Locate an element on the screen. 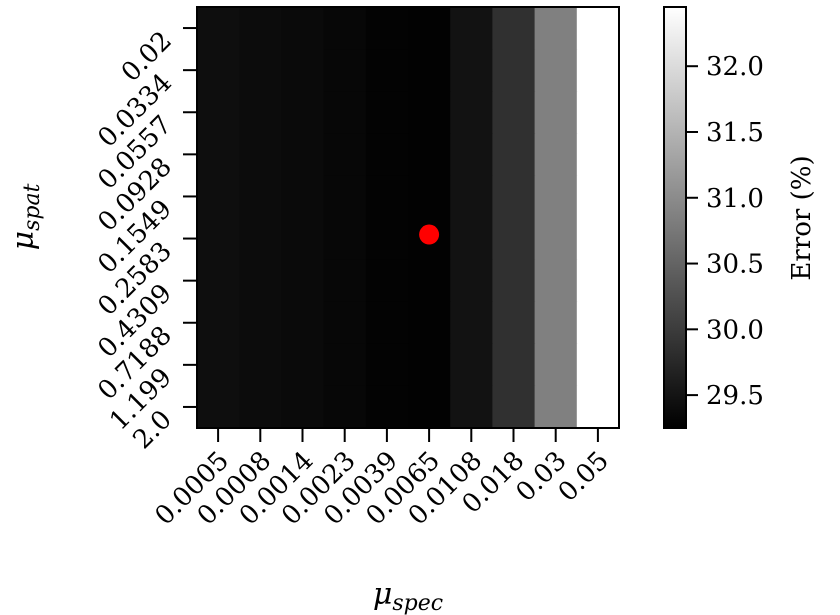 The image size is (840, 615). y-axis-title-main: μ is located at coordinates (23, 241).